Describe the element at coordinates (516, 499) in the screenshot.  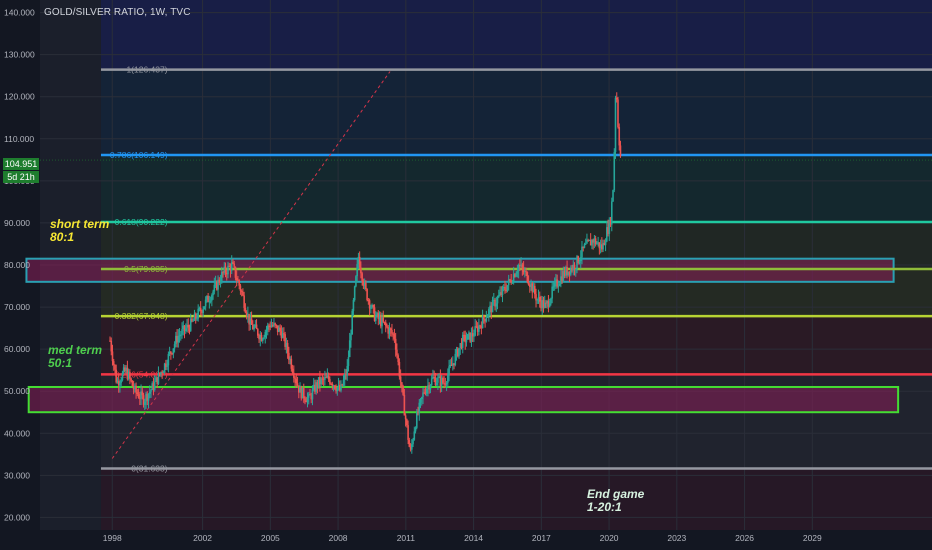
I see `fib-zone-bottom` at that location.